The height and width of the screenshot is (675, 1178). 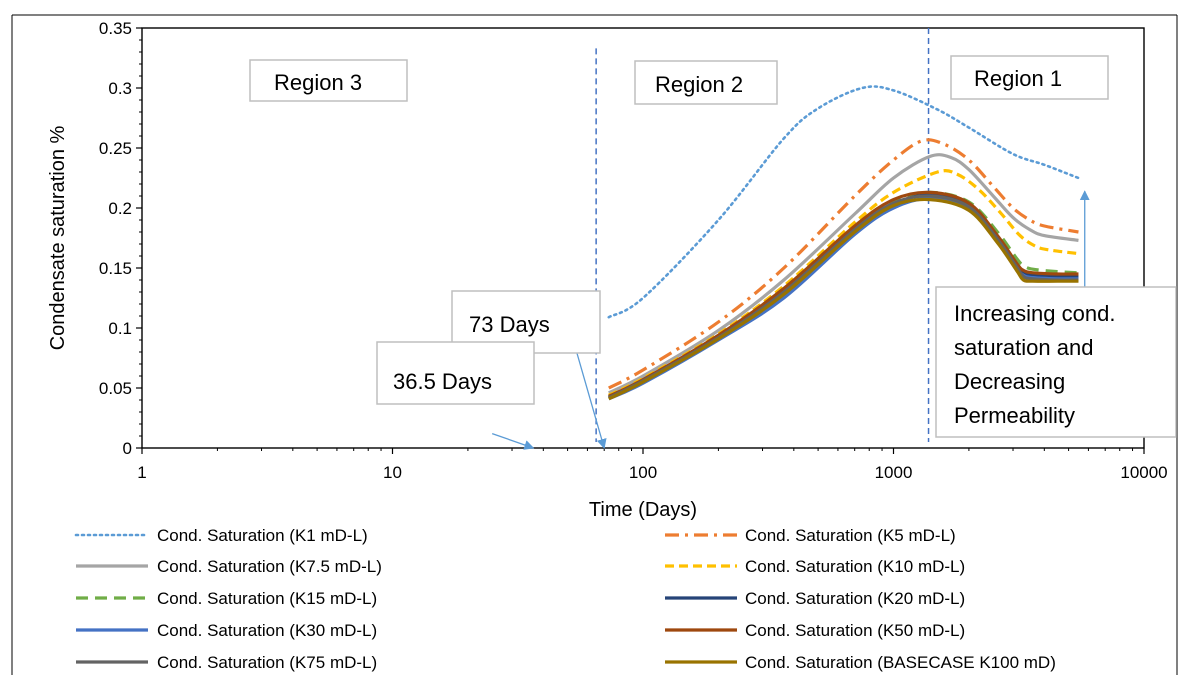 I want to click on legend-label: Cond. Saturation (K20 mD-L), so click(x=855, y=598).